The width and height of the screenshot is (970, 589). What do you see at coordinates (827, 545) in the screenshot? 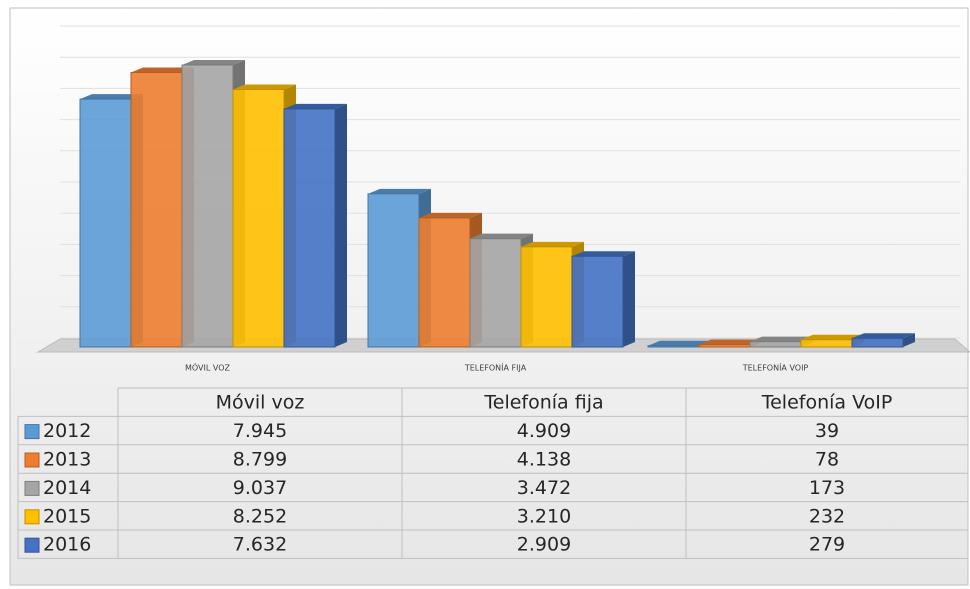
I see `table-value: 279` at bounding box center [827, 545].